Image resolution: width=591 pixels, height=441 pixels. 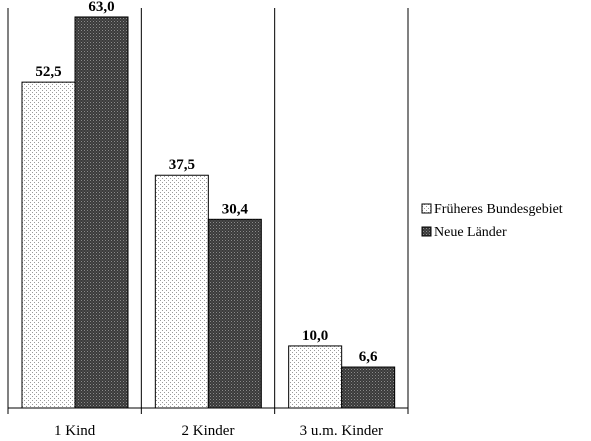 What do you see at coordinates (182, 165) in the screenshot?
I see `data-label: 37,5` at bounding box center [182, 165].